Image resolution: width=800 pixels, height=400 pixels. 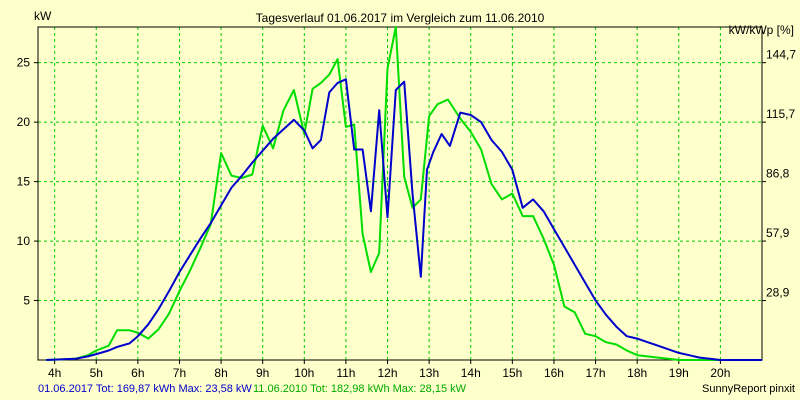 I want to click on y-right-tick-label: 28,9, so click(x=778, y=293).